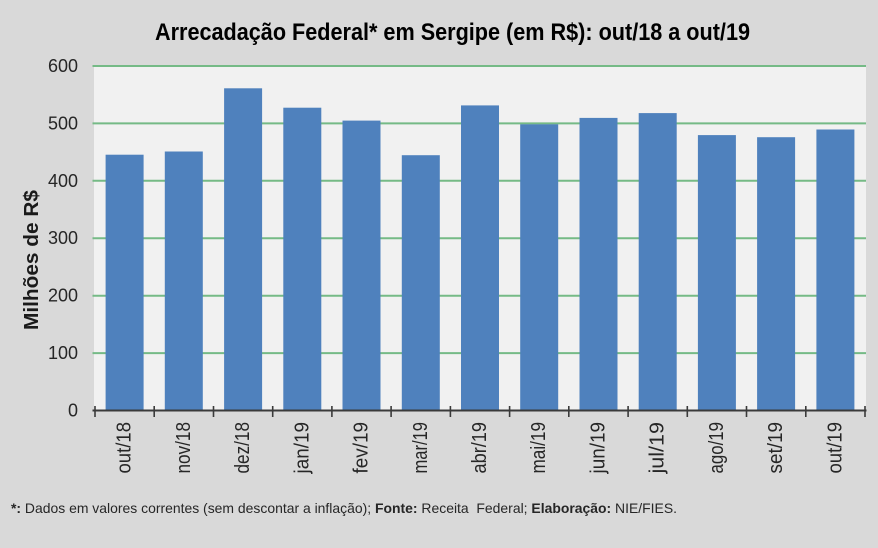 This screenshot has height=548, width=878. What do you see at coordinates (63, 66) in the screenshot?
I see `svg-text: 600` at bounding box center [63, 66].